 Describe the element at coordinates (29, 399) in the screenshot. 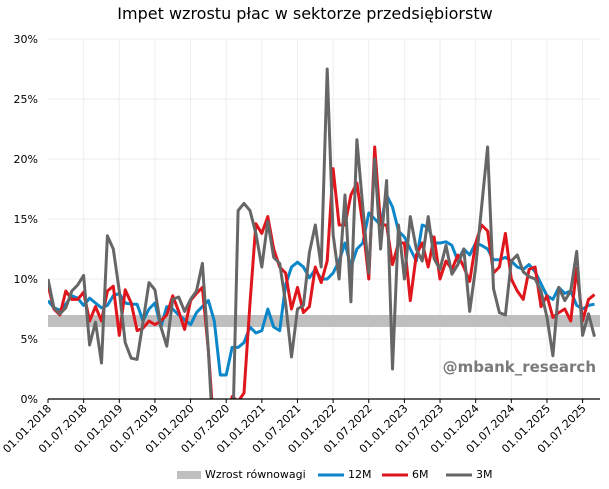

I see `y-tick-label: 0%` at that location.